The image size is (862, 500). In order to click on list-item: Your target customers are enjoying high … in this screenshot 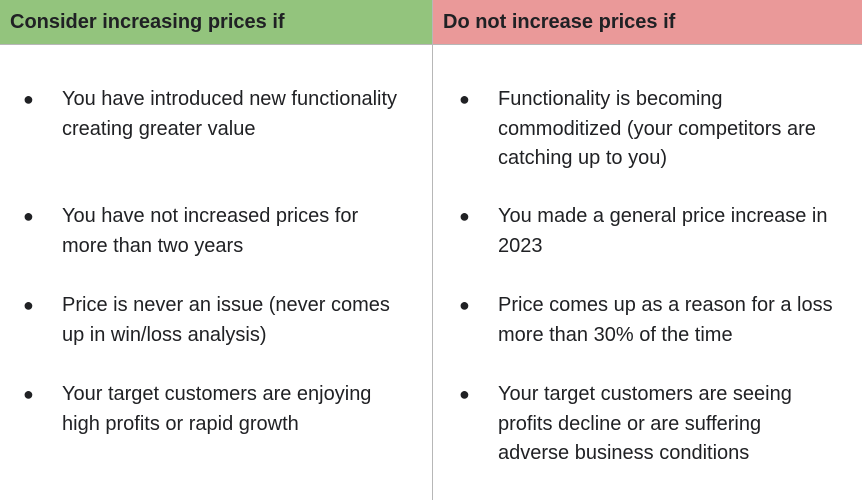, I will do `click(216, 409)`.